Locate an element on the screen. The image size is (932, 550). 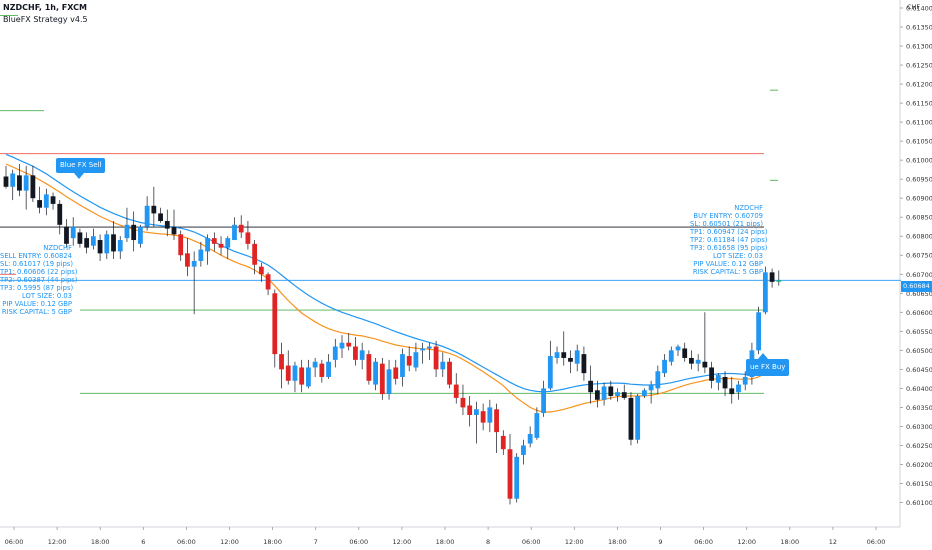
y-tick-label: 0.60350 is located at coordinates (919, 408).